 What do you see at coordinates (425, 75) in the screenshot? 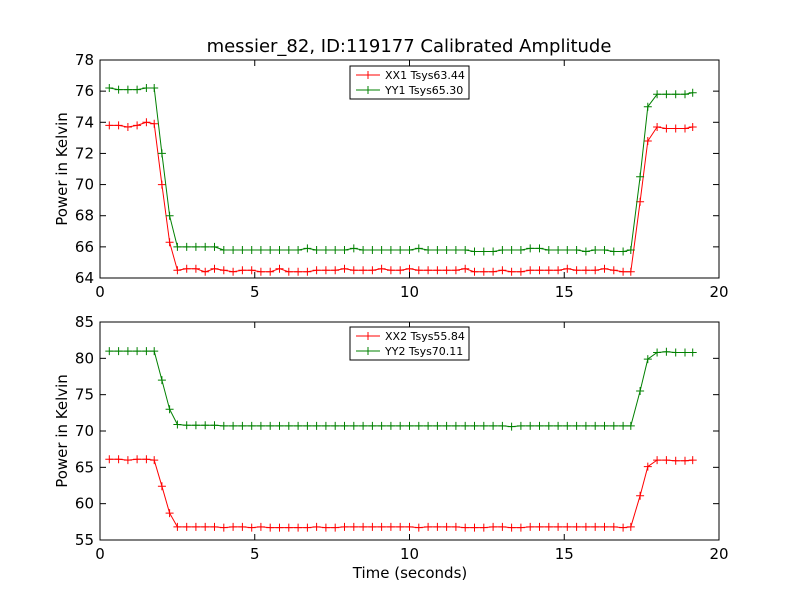
I see `legend-label: XX1 Tsys63.44` at bounding box center [425, 75].